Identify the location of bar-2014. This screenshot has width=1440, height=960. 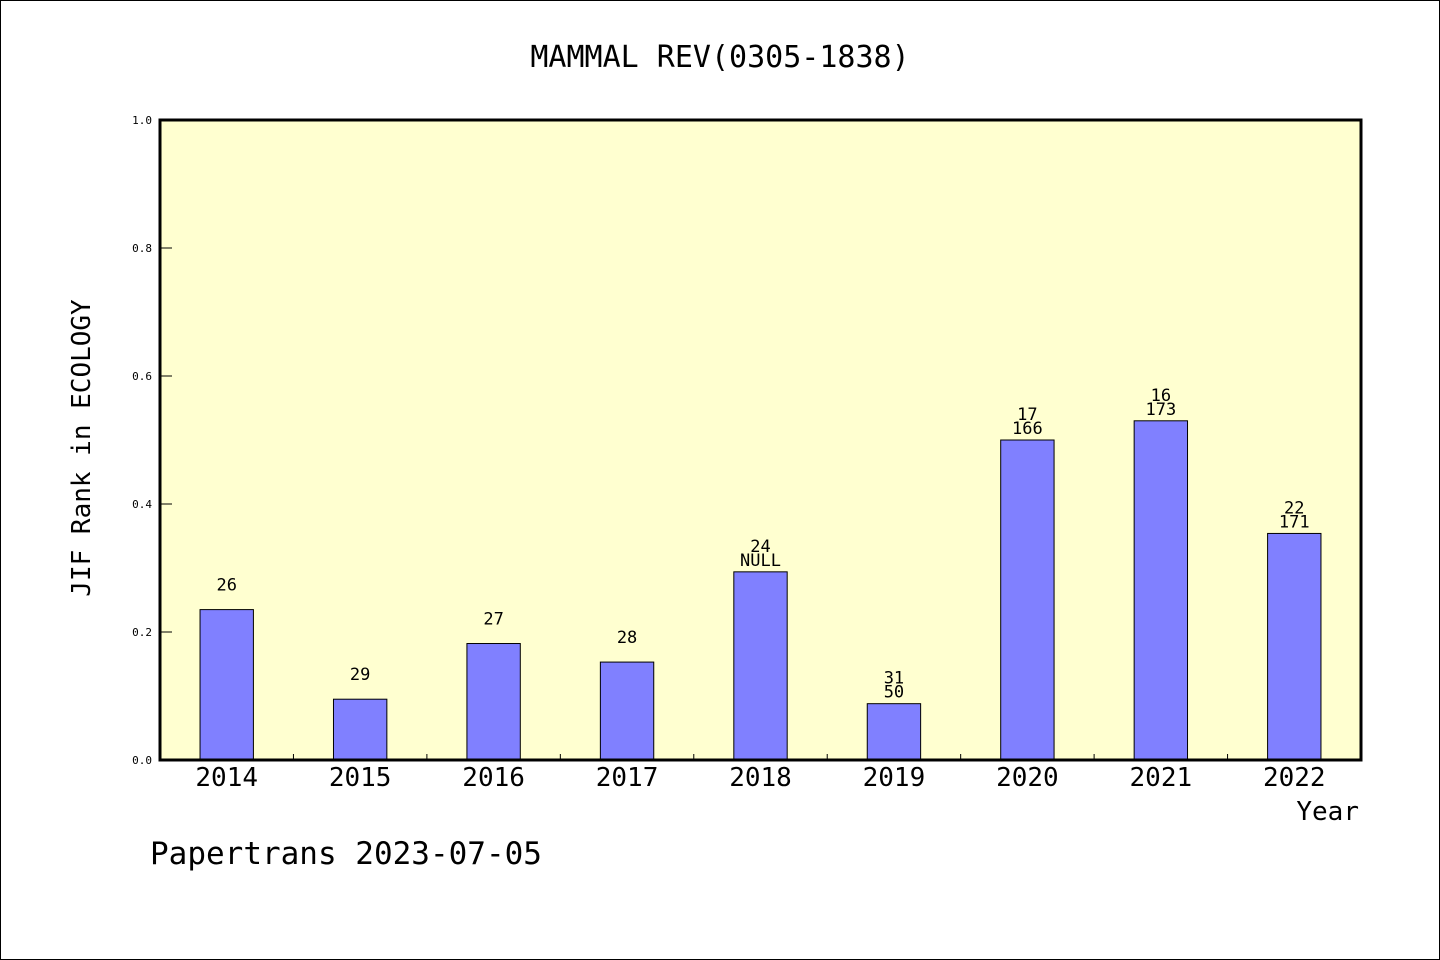
(226, 685).